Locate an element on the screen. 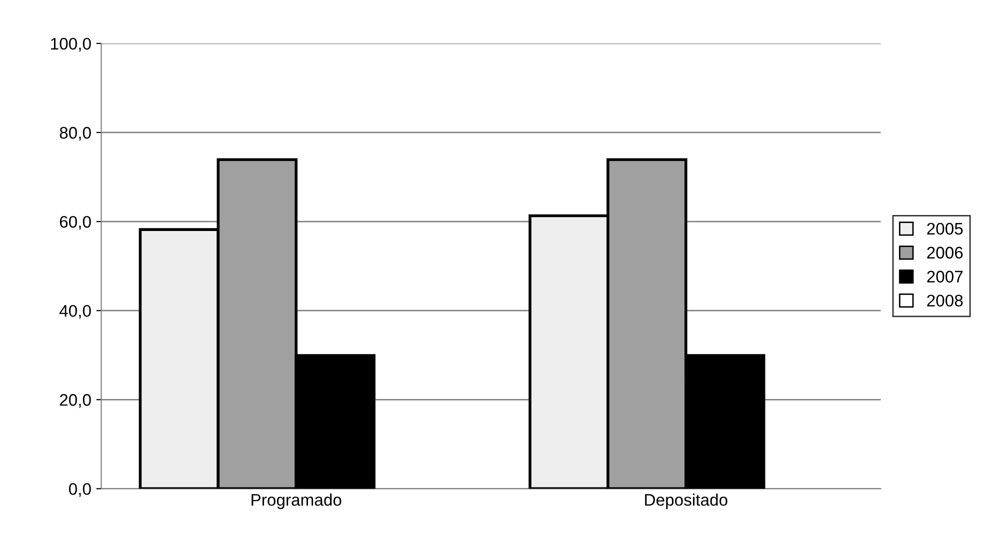  y-tick-label: 100,0 is located at coordinates (71, 45).